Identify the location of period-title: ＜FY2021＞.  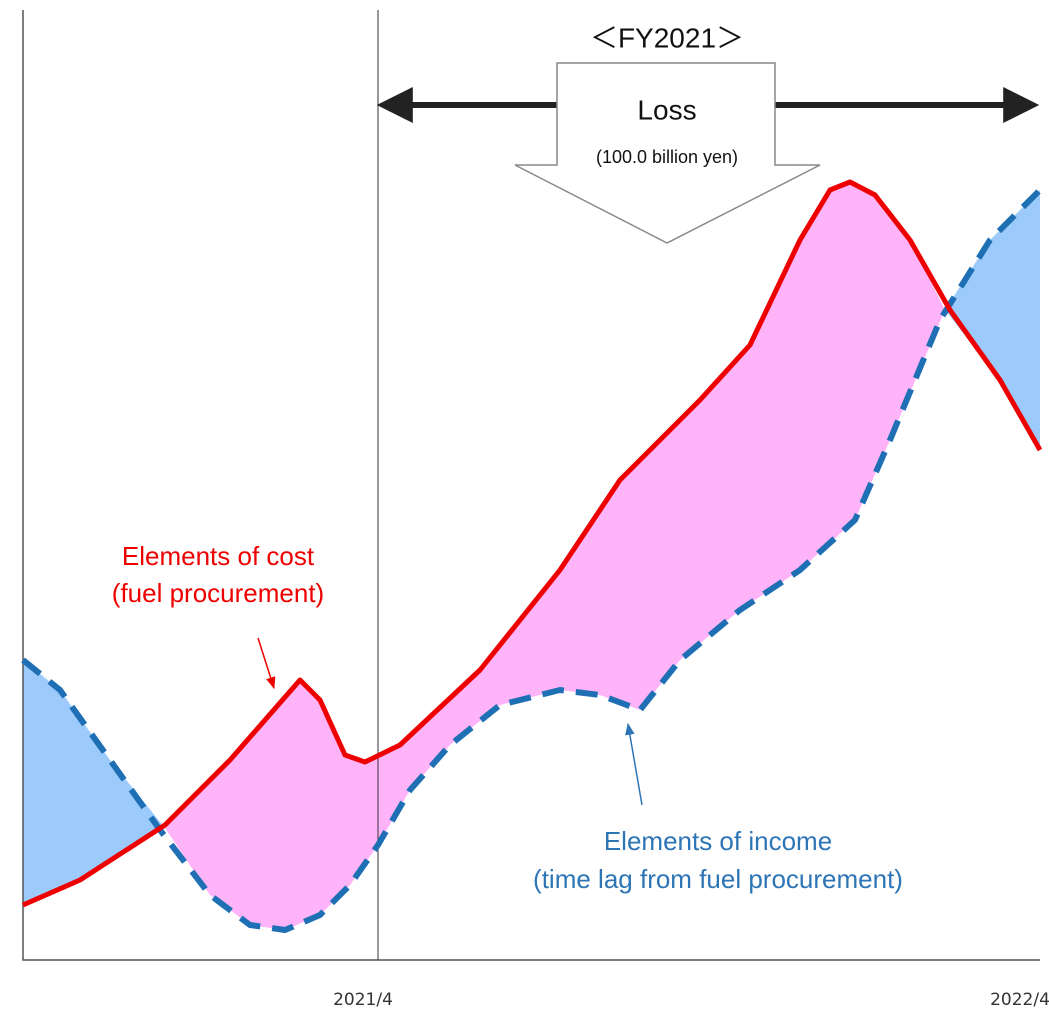
(667, 37).